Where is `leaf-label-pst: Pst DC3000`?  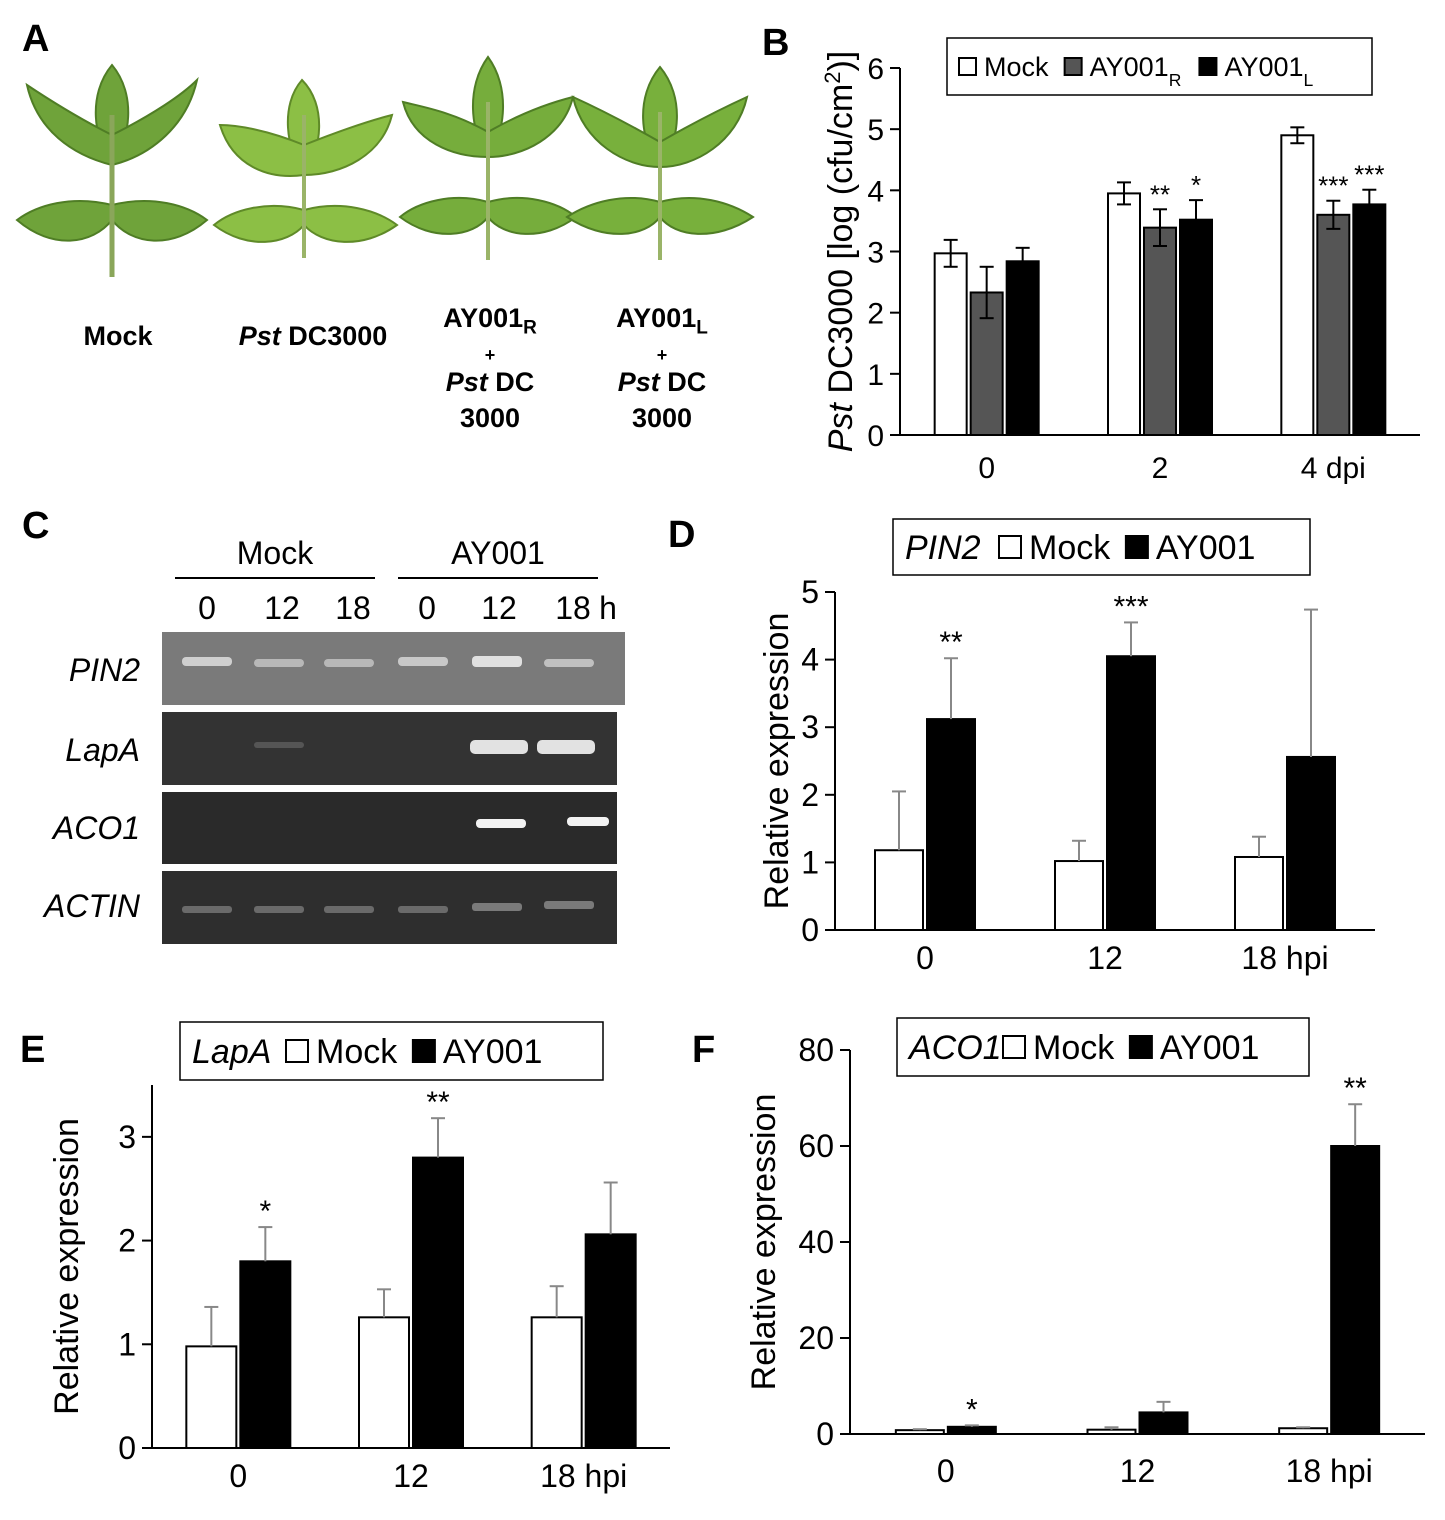 leaf-label-pst: Pst DC3000 is located at coordinates (313, 336).